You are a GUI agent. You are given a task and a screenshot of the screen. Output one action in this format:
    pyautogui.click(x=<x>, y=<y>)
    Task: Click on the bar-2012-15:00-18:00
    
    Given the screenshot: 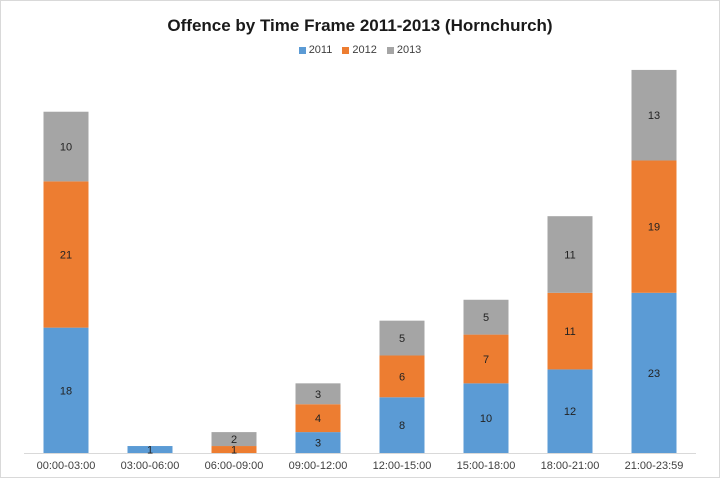 What is the action you would take?
    pyautogui.click(x=486, y=359)
    